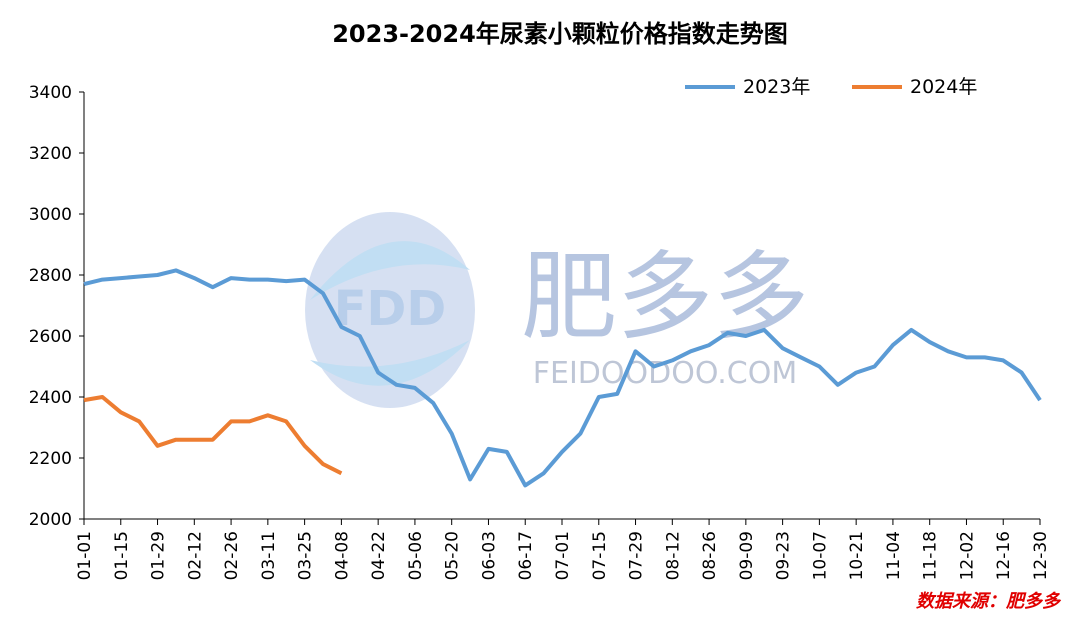  I want to click on x-tick-label: 04-08, so click(342, 555).